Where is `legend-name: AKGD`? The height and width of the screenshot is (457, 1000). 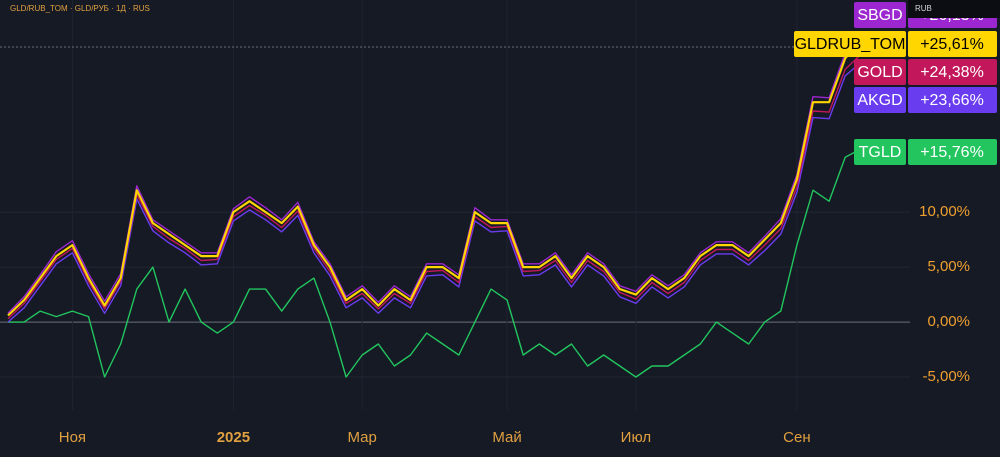 legend-name: AKGD is located at coordinates (879, 100).